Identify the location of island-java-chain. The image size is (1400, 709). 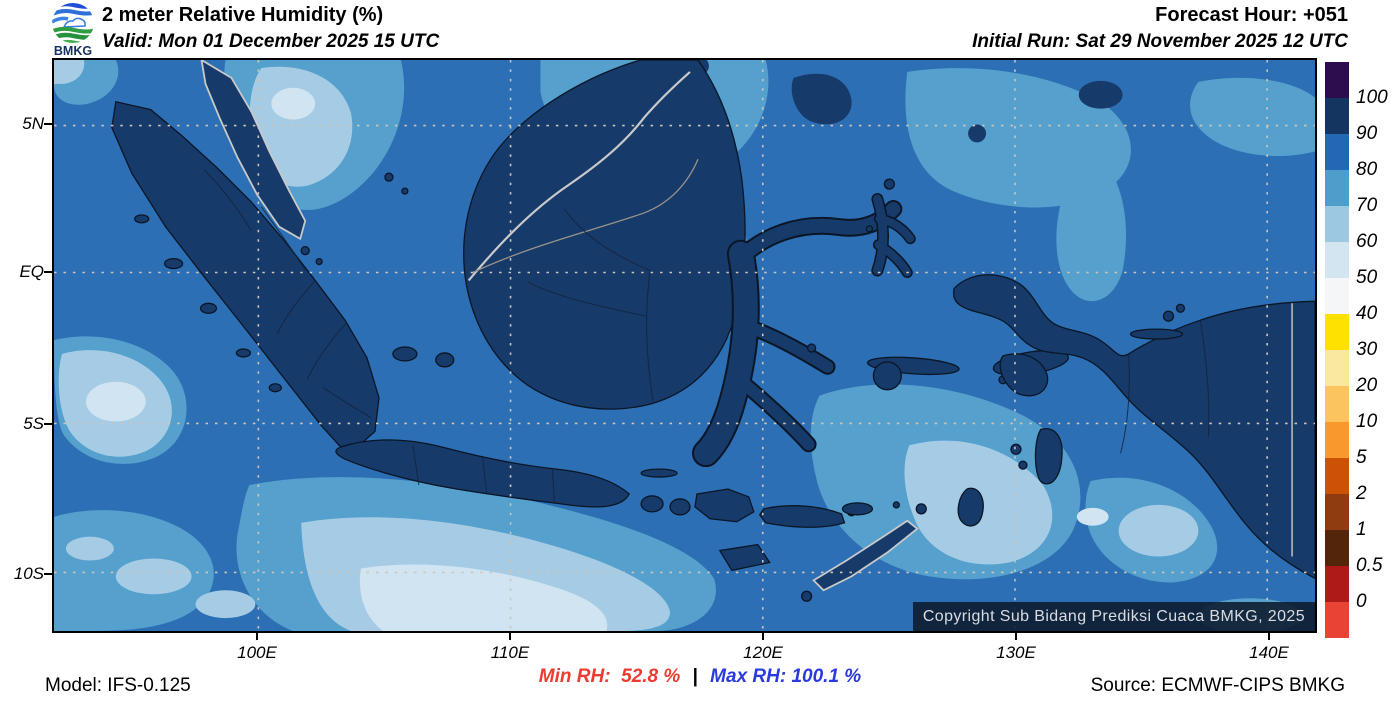
(631, 520).